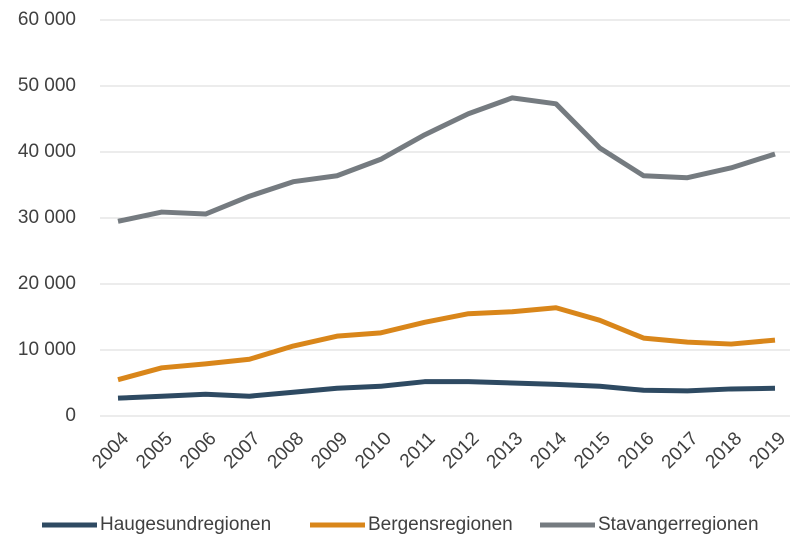 Image resolution: width=794 pixels, height=538 pixels. I want to click on y-tick-label: 50 000, so click(47, 85).